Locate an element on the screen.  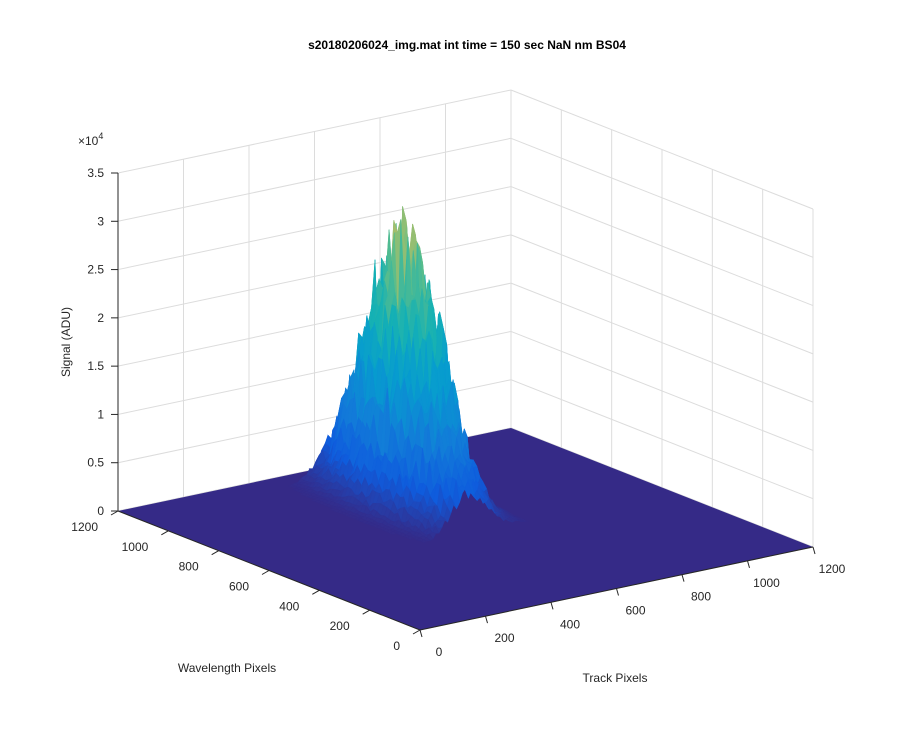
x-tick-label: 600 is located at coordinates (635, 611).